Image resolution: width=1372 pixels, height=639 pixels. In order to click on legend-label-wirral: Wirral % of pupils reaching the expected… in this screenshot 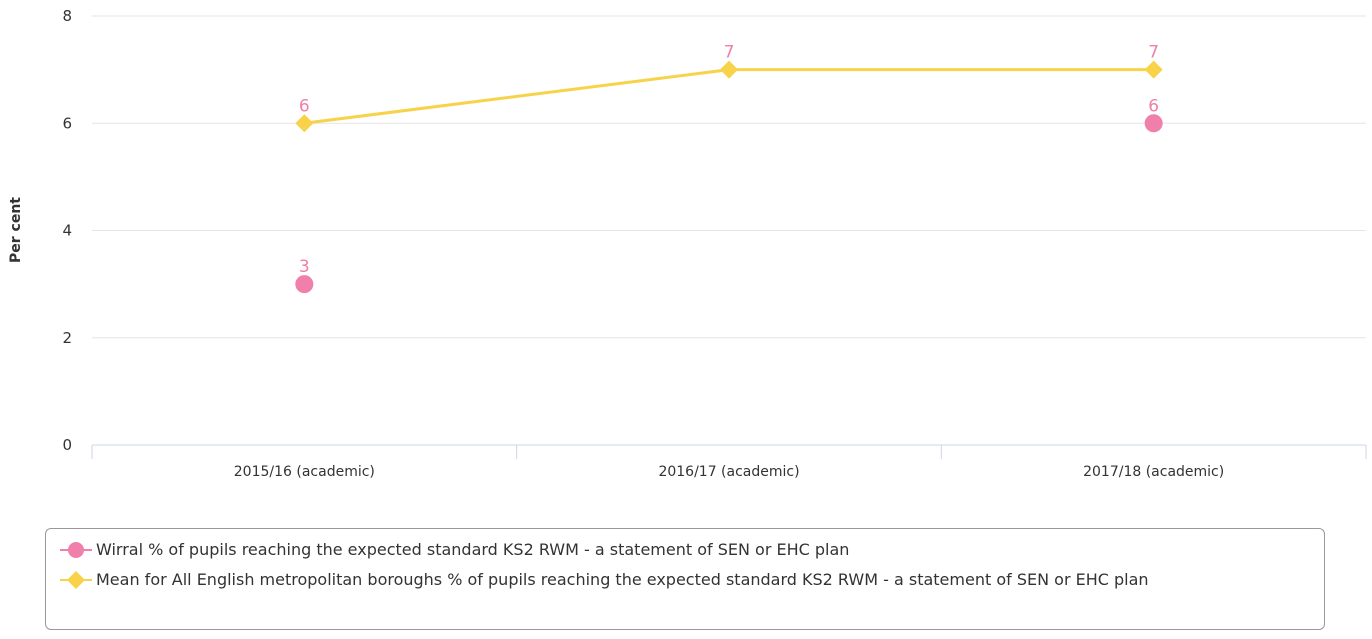, I will do `click(473, 549)`.